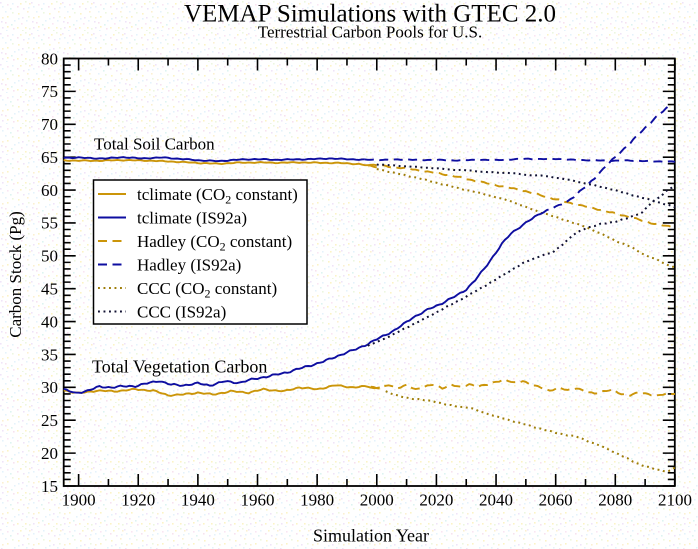 Image resolution: width=698 pixels, height=549 pixels. Describe the element at coordinates (138, 500) in the screenshot. I see `svg-text: 1920` at that location.